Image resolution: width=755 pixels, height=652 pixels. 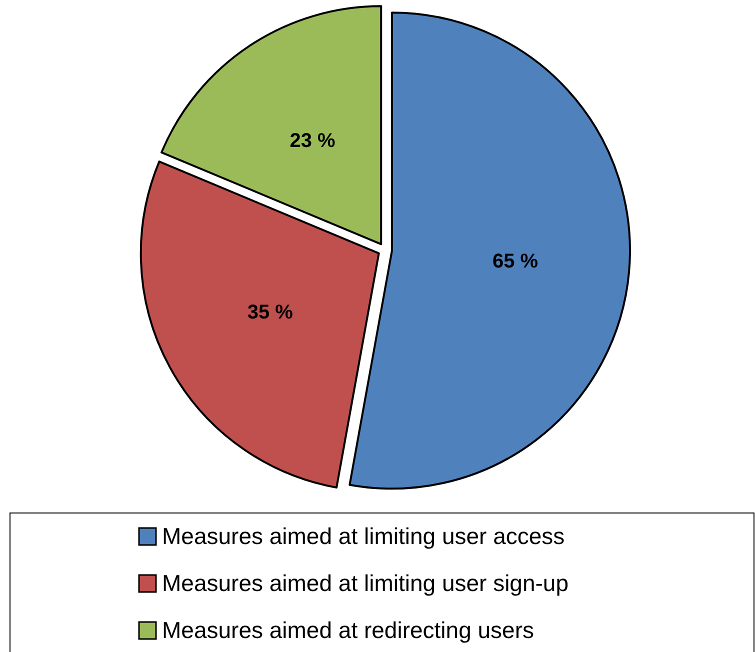 What do you see at coordinates (365, 583) in the screenshot?
I see `legend-label: Measures aimed at limiting user sign-up` at bounding box center [365, 583].